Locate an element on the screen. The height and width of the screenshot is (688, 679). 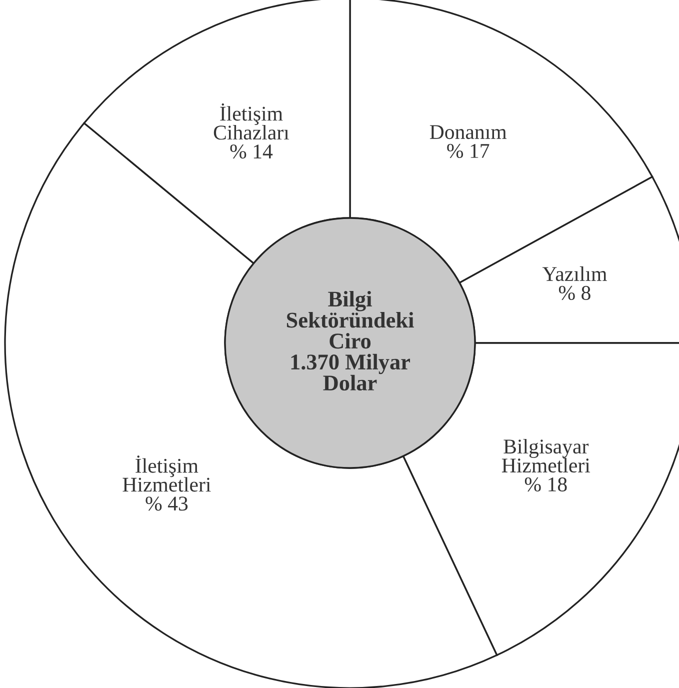
data-label: % 17 is located at coordinates (468, 151).